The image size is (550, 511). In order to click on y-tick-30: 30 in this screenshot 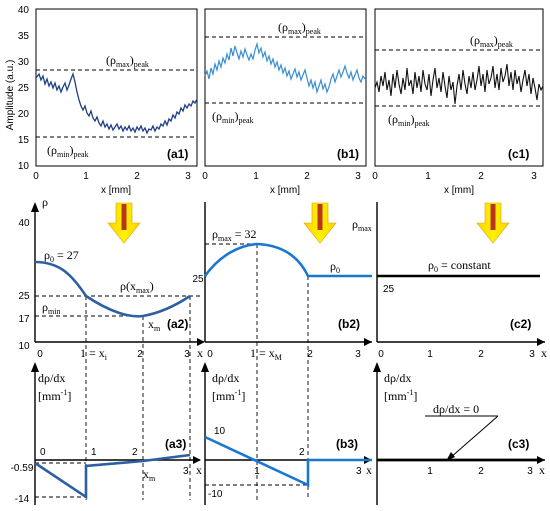, I will do `click(24, 62)`.